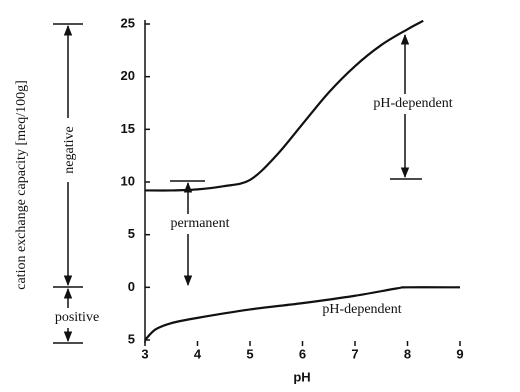  Describe the element at coordinates (407, 353) in the screenshot. I see `x-tick-label: 8` at that location.